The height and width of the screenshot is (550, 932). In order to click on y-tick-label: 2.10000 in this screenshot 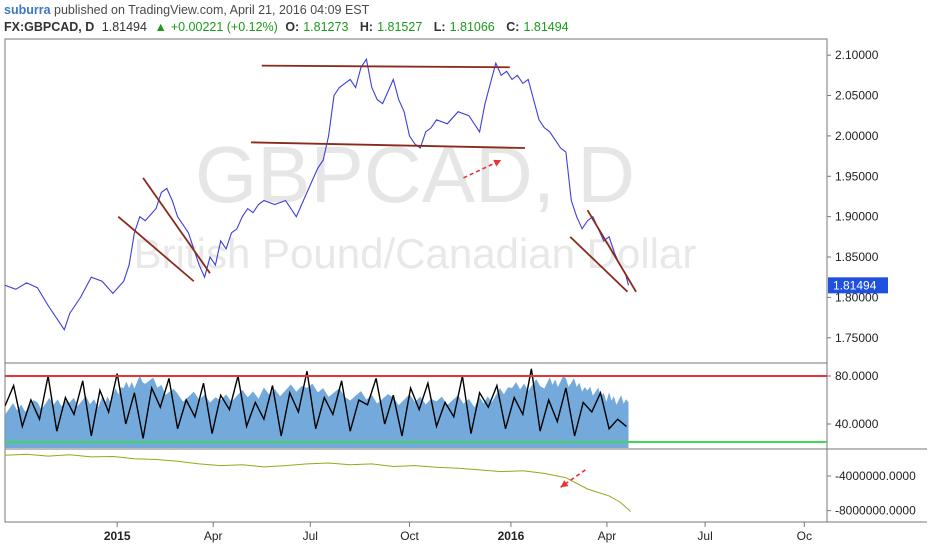, I will do `click(857, 55)`.